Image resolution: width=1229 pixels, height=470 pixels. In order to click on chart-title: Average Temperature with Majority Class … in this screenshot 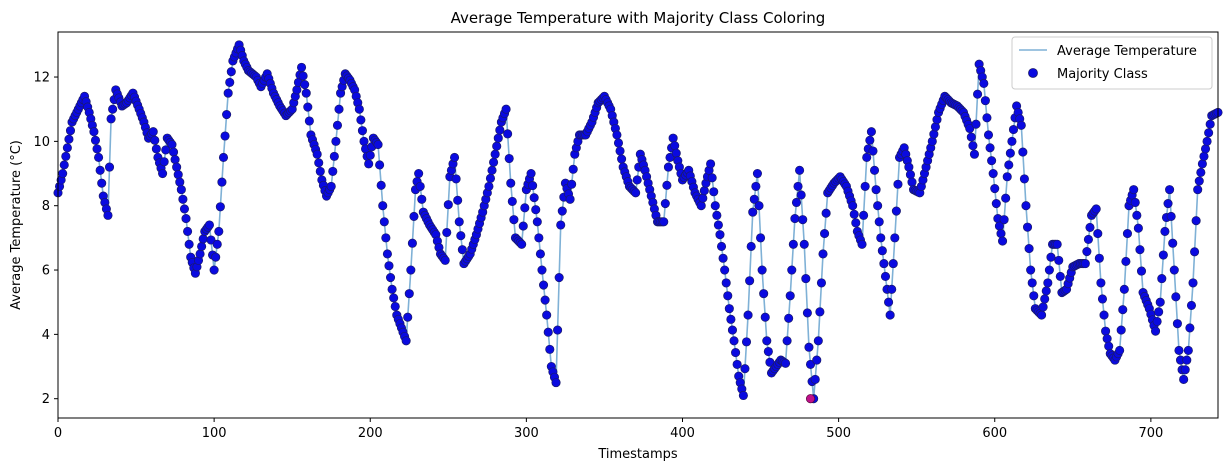, I will do `click(638, 18)`.